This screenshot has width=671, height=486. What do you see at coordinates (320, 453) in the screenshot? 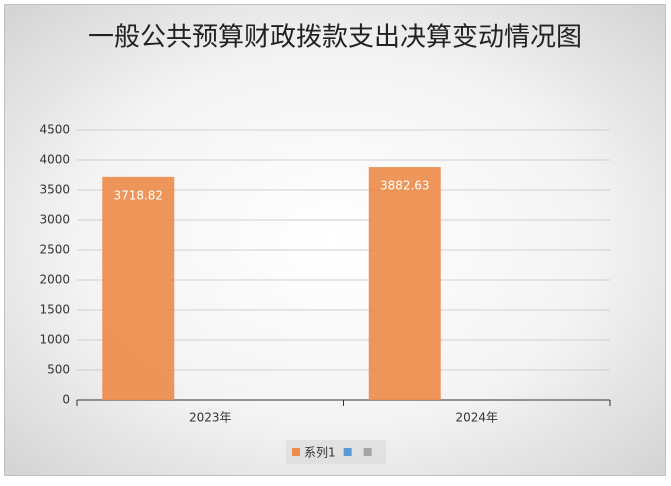
I see `legend-label: 系列1` at bounding box center [320, 453].